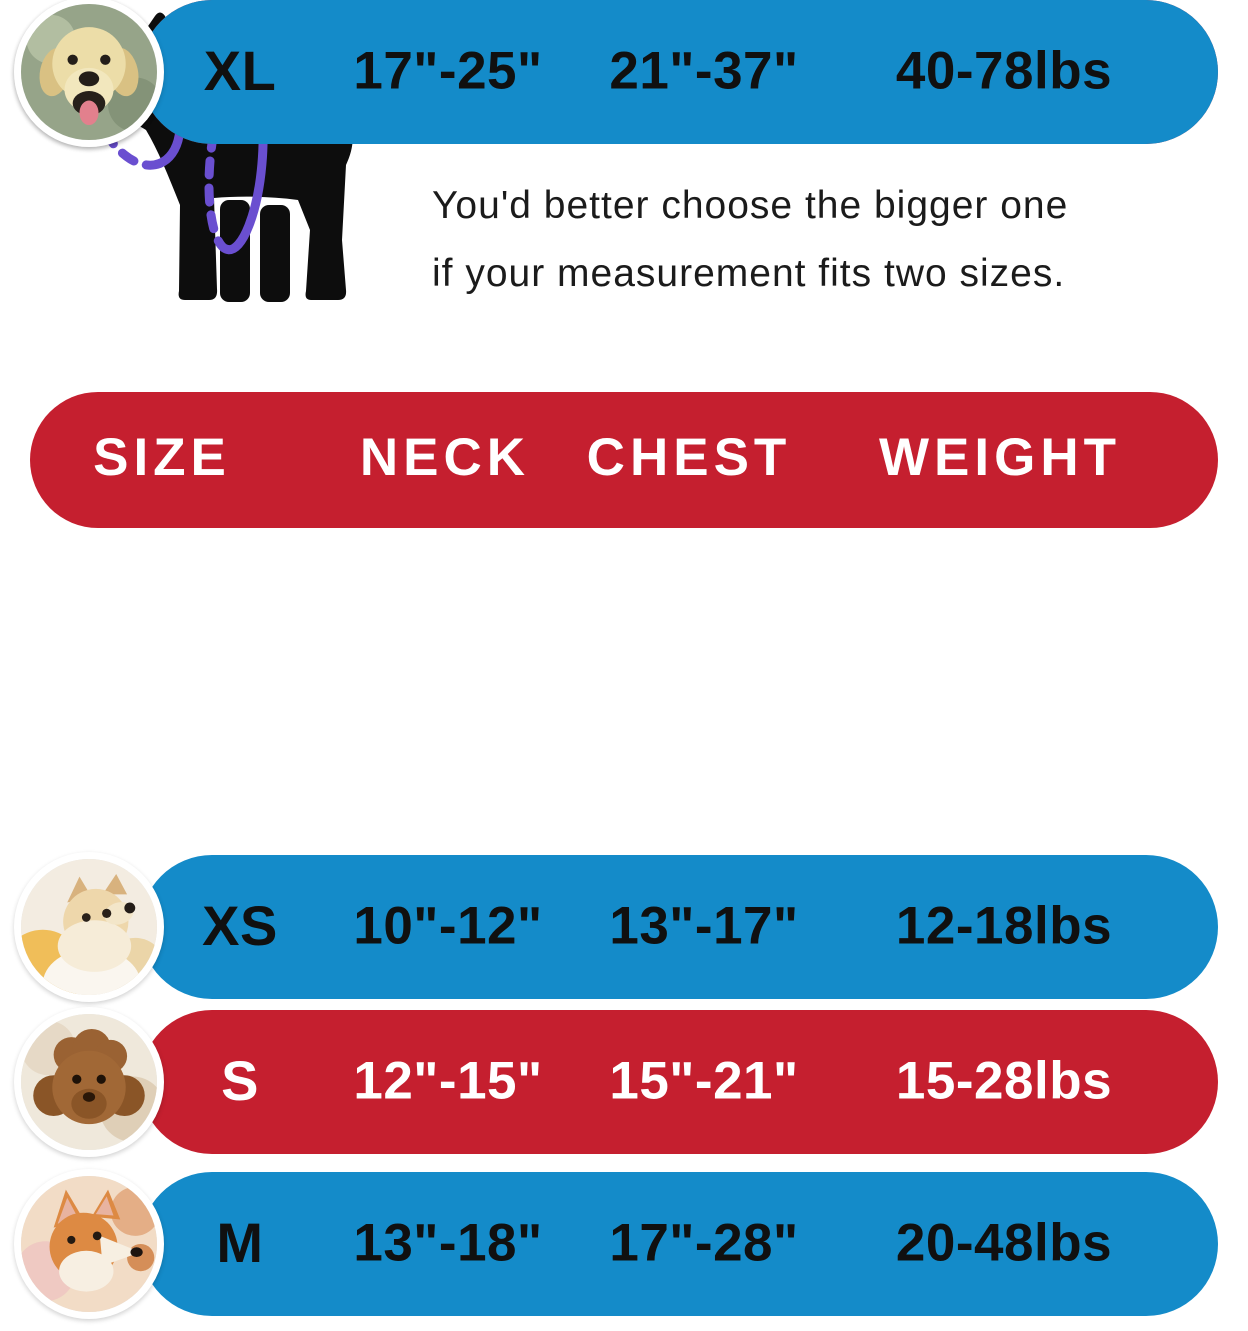  Describe the element at coordinates (704, 71) in the screenshot. I see `cell-chest: 21"-37"` at that location.